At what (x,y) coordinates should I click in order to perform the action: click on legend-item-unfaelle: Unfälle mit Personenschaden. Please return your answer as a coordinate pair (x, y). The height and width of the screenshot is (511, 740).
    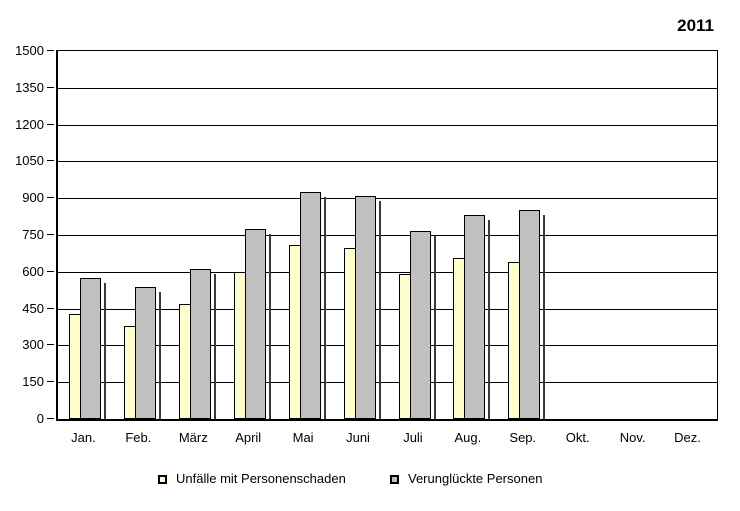
    Looking at the image, I should click on (252, 479).